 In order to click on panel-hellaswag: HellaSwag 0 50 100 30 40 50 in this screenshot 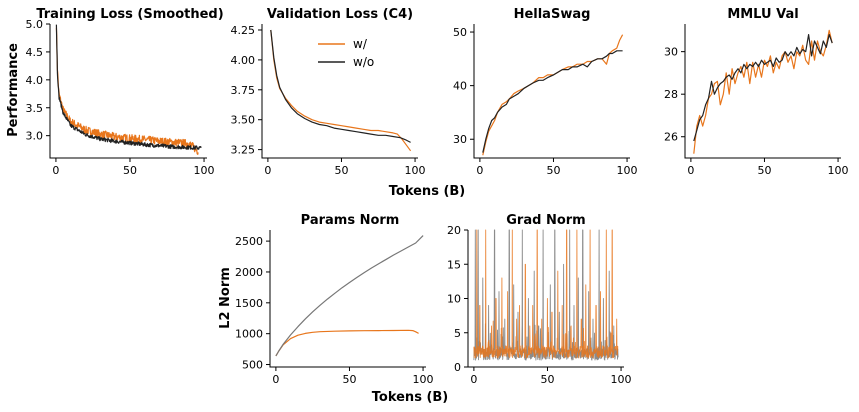, I will do `click(545, 92)`.